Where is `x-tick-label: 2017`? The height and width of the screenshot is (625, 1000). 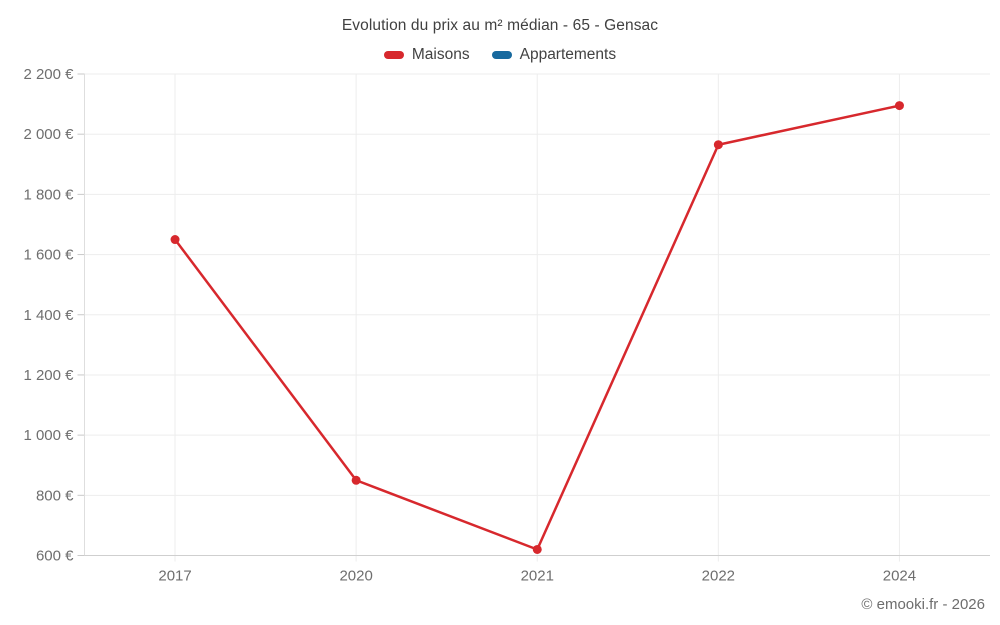
x-tick-label: 2017 is located at coordinates (174, 576).